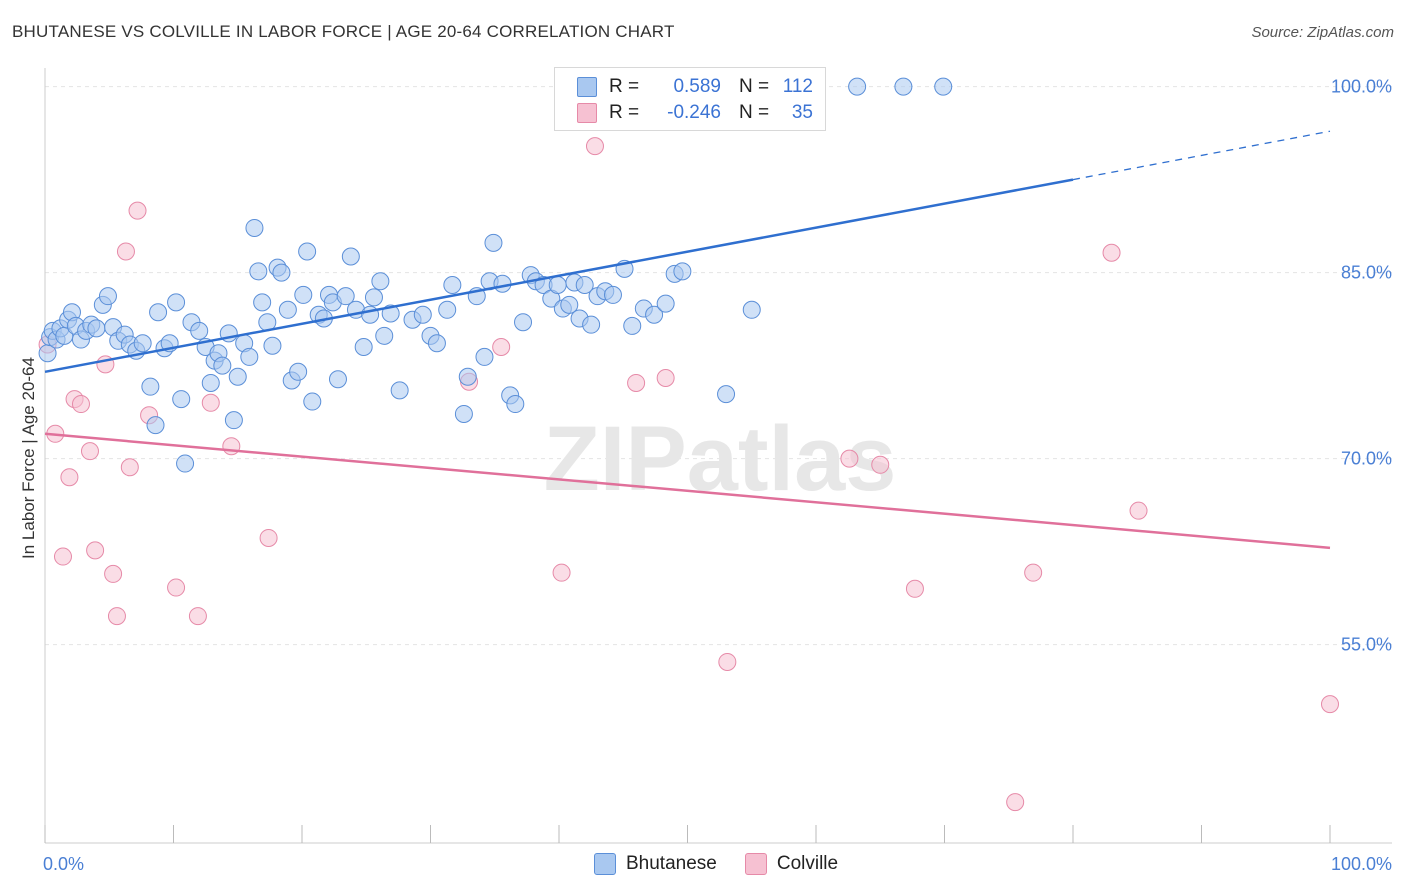 The image size is (1406, 892). I want to click on y-tick-label: 70.0%, so click(1366, 459).